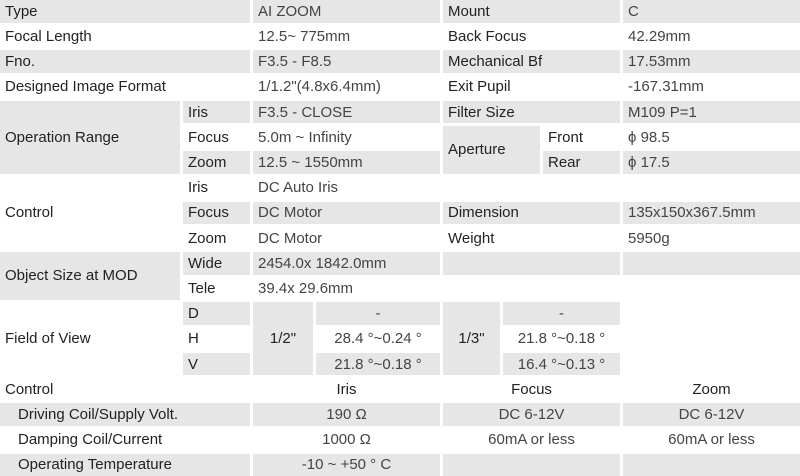 This screenshot has width=800, height=476. I want to click on aperture-rear-label: Rear, so click(581, 162).